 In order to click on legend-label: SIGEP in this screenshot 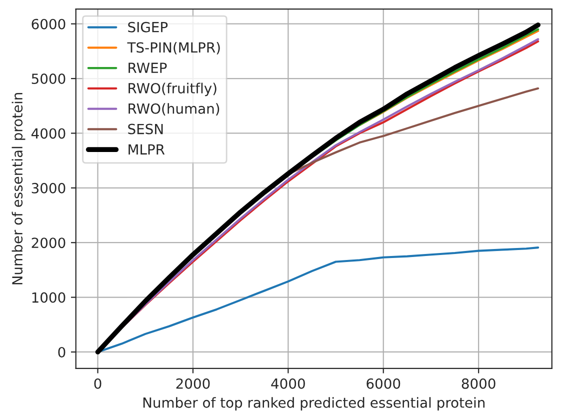, I will do `click(148, 27)`.